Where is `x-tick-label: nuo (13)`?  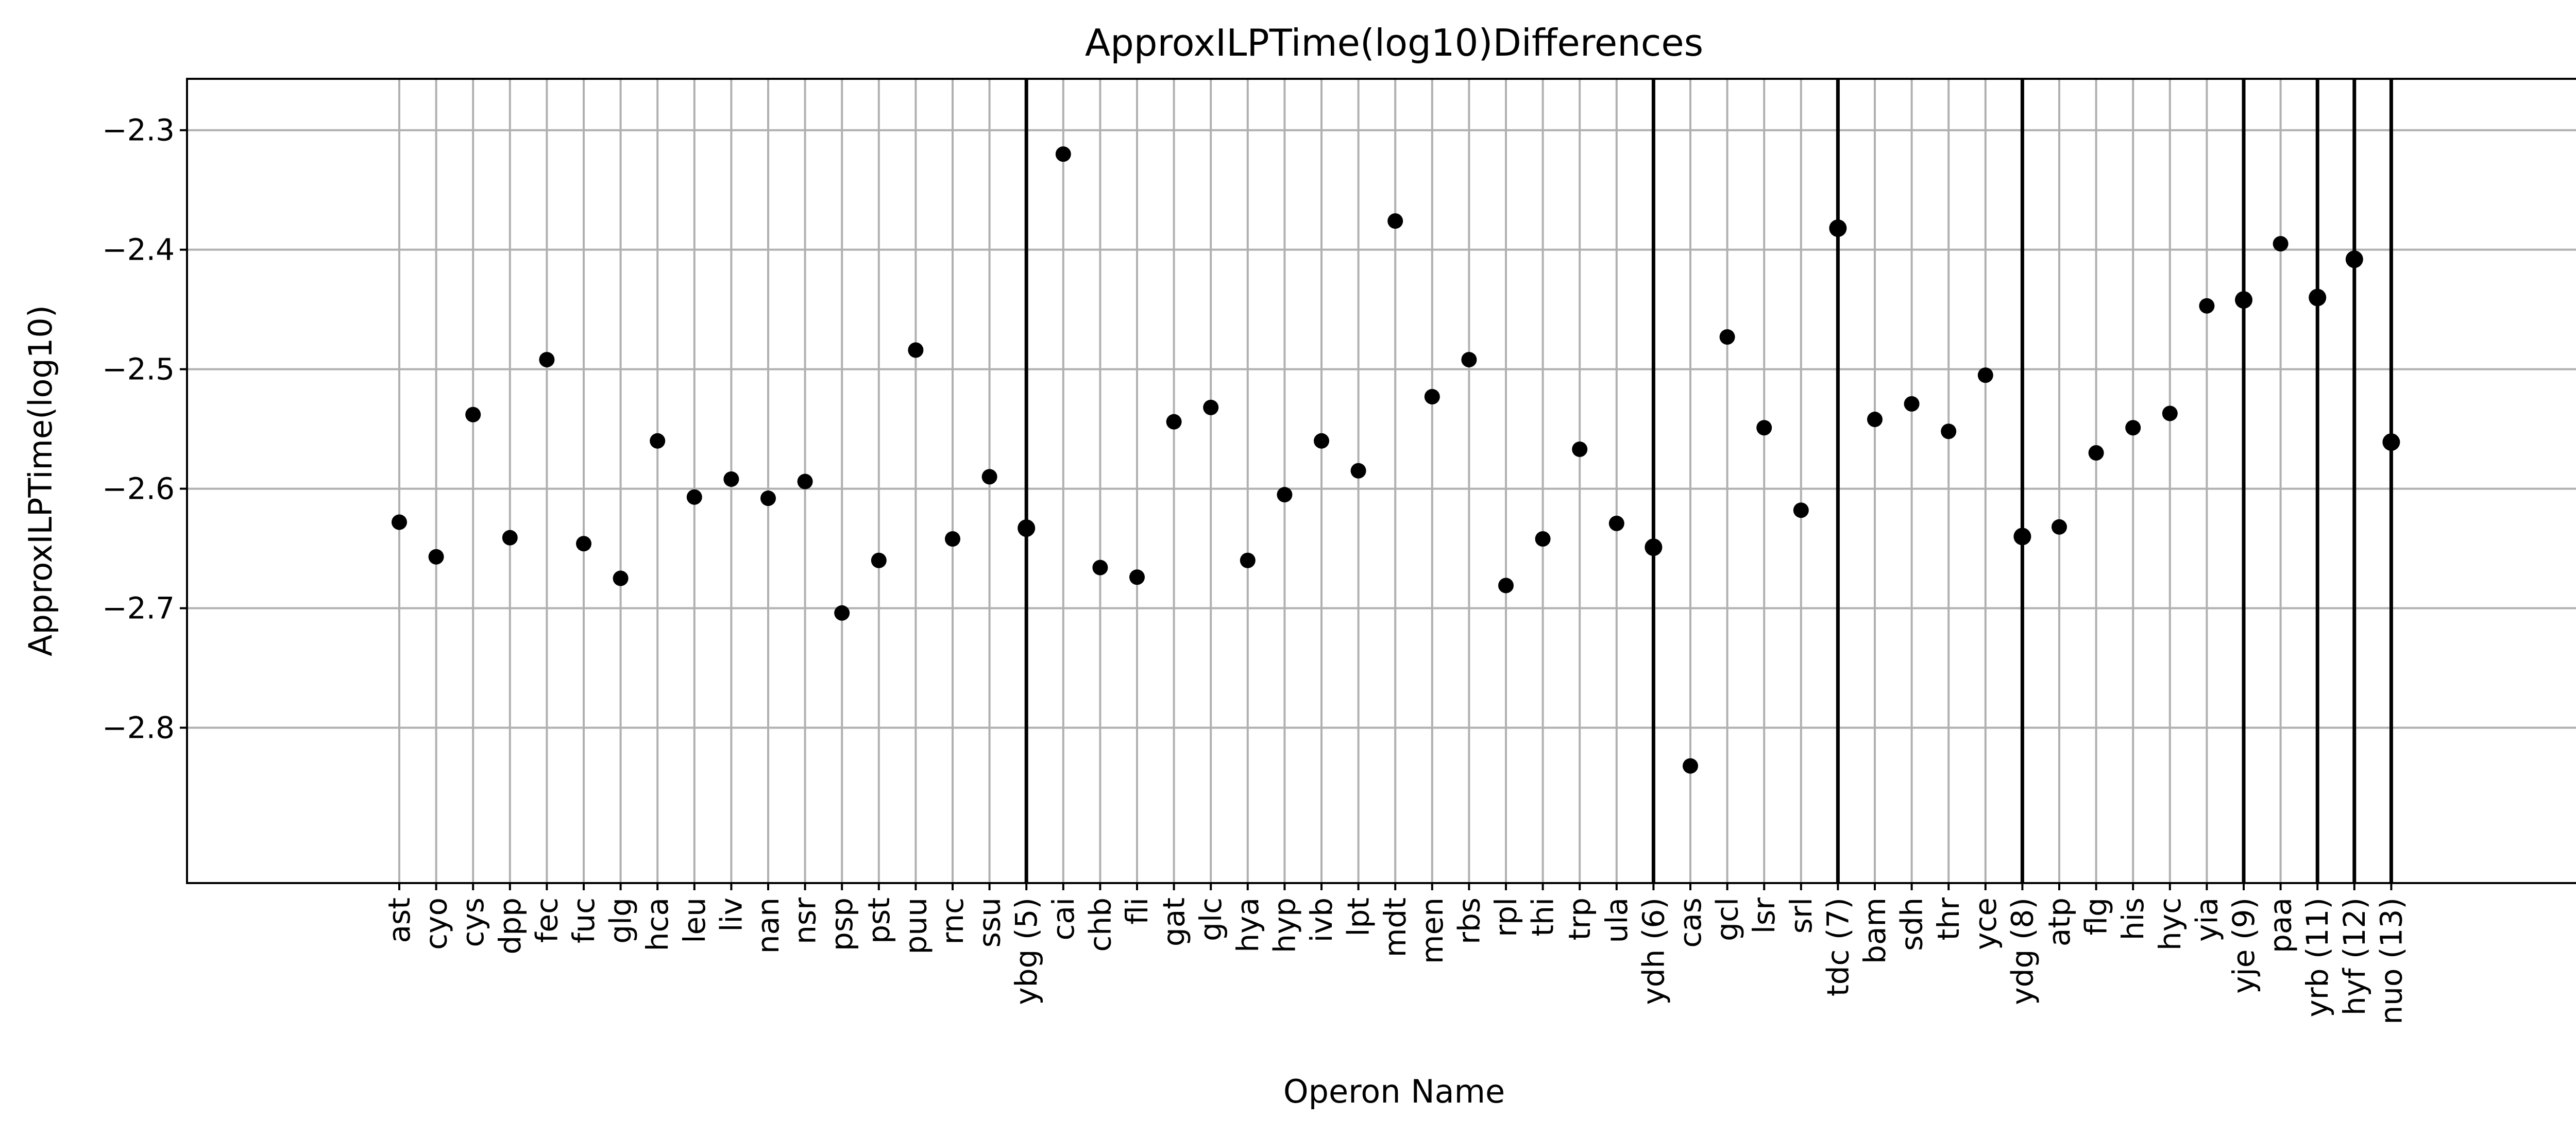
x-tick-label: nuo (13) is located at coordinates (2391, 961).